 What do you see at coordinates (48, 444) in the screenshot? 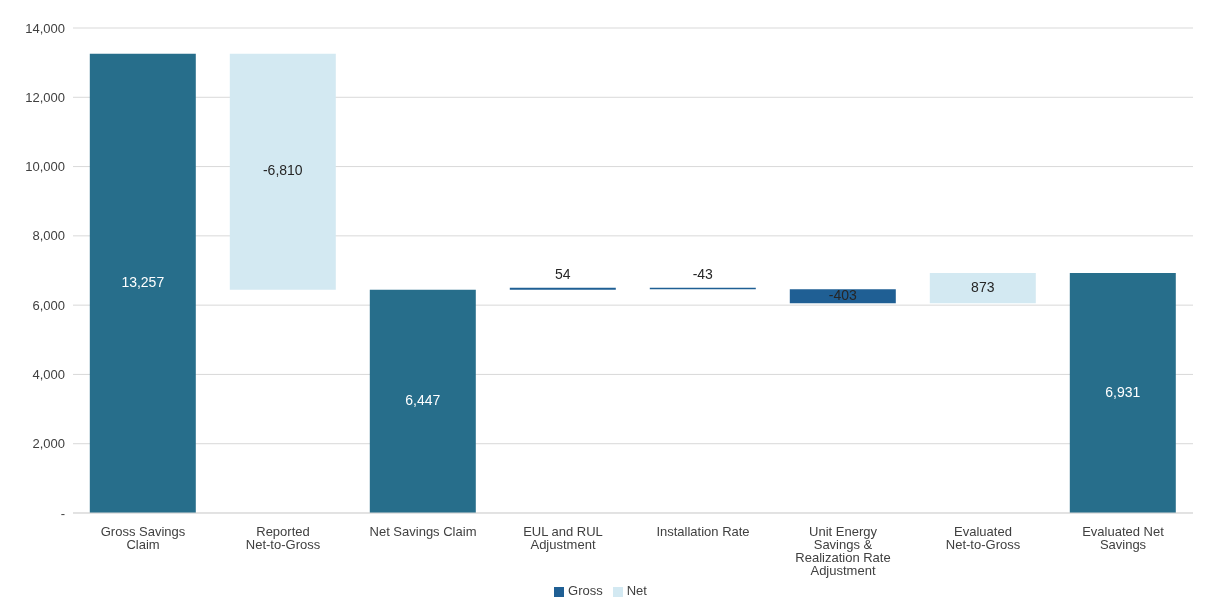
I see `y-tick-label: 2,000` at bounding box center [48, 444].